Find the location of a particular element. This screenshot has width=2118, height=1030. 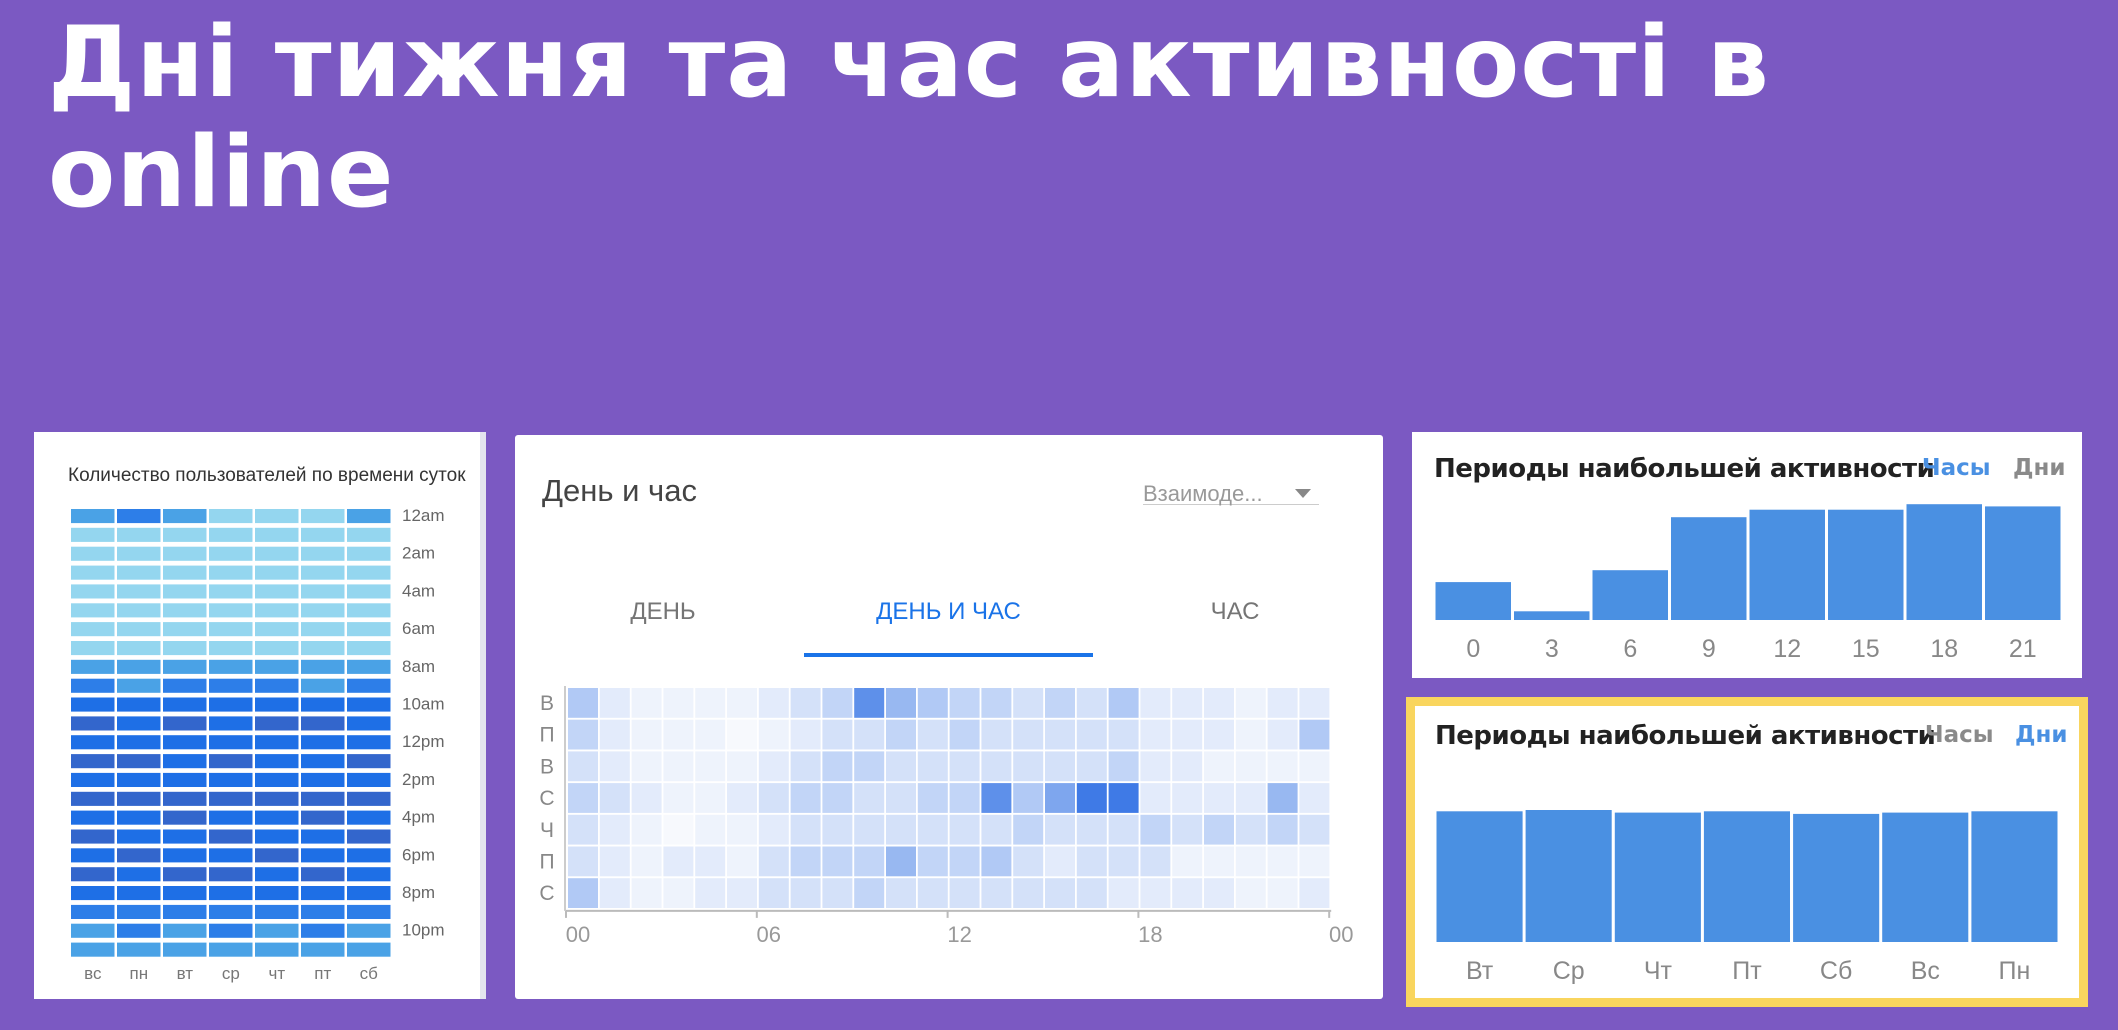

tab-hour: ЧАС is located at coordinates (1235, 611).